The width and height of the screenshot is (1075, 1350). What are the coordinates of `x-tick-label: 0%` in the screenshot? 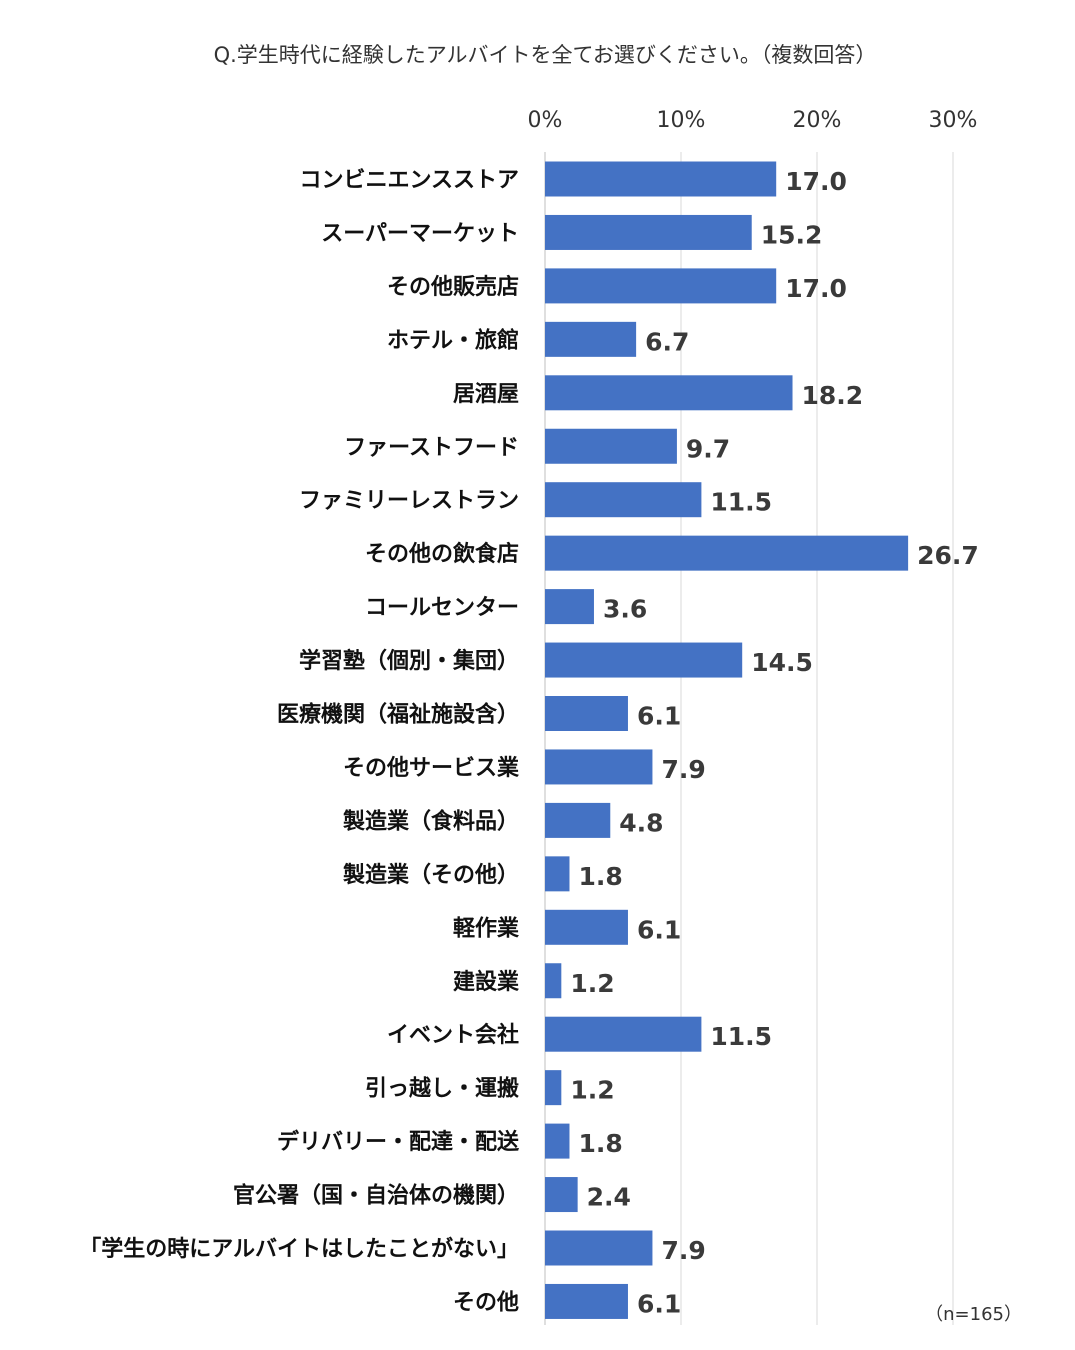 It's located at (545, 120).